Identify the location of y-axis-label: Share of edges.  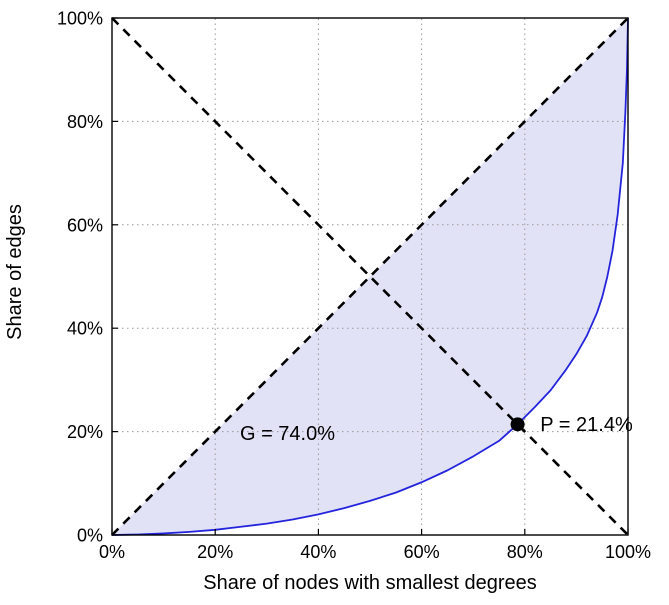
(15, 272).